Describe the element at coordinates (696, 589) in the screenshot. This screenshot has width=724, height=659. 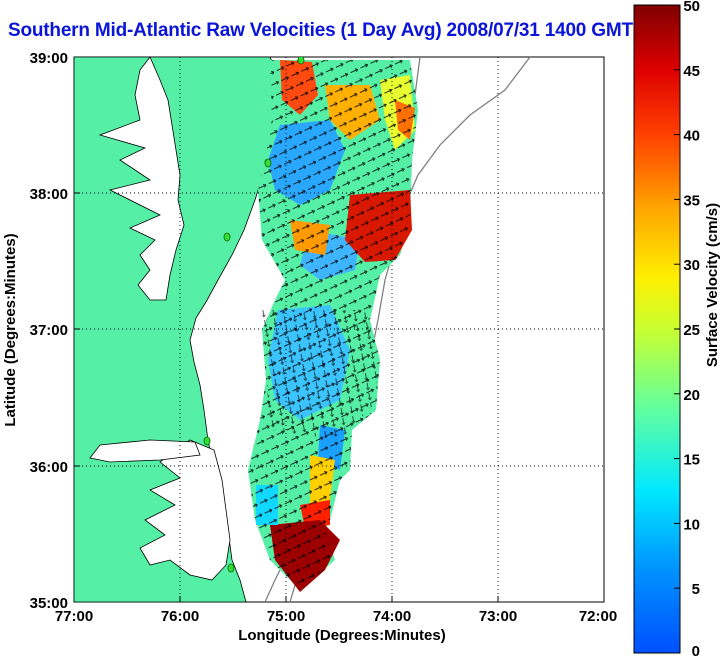
I see `colorbar-tick-label: 5` at that location.